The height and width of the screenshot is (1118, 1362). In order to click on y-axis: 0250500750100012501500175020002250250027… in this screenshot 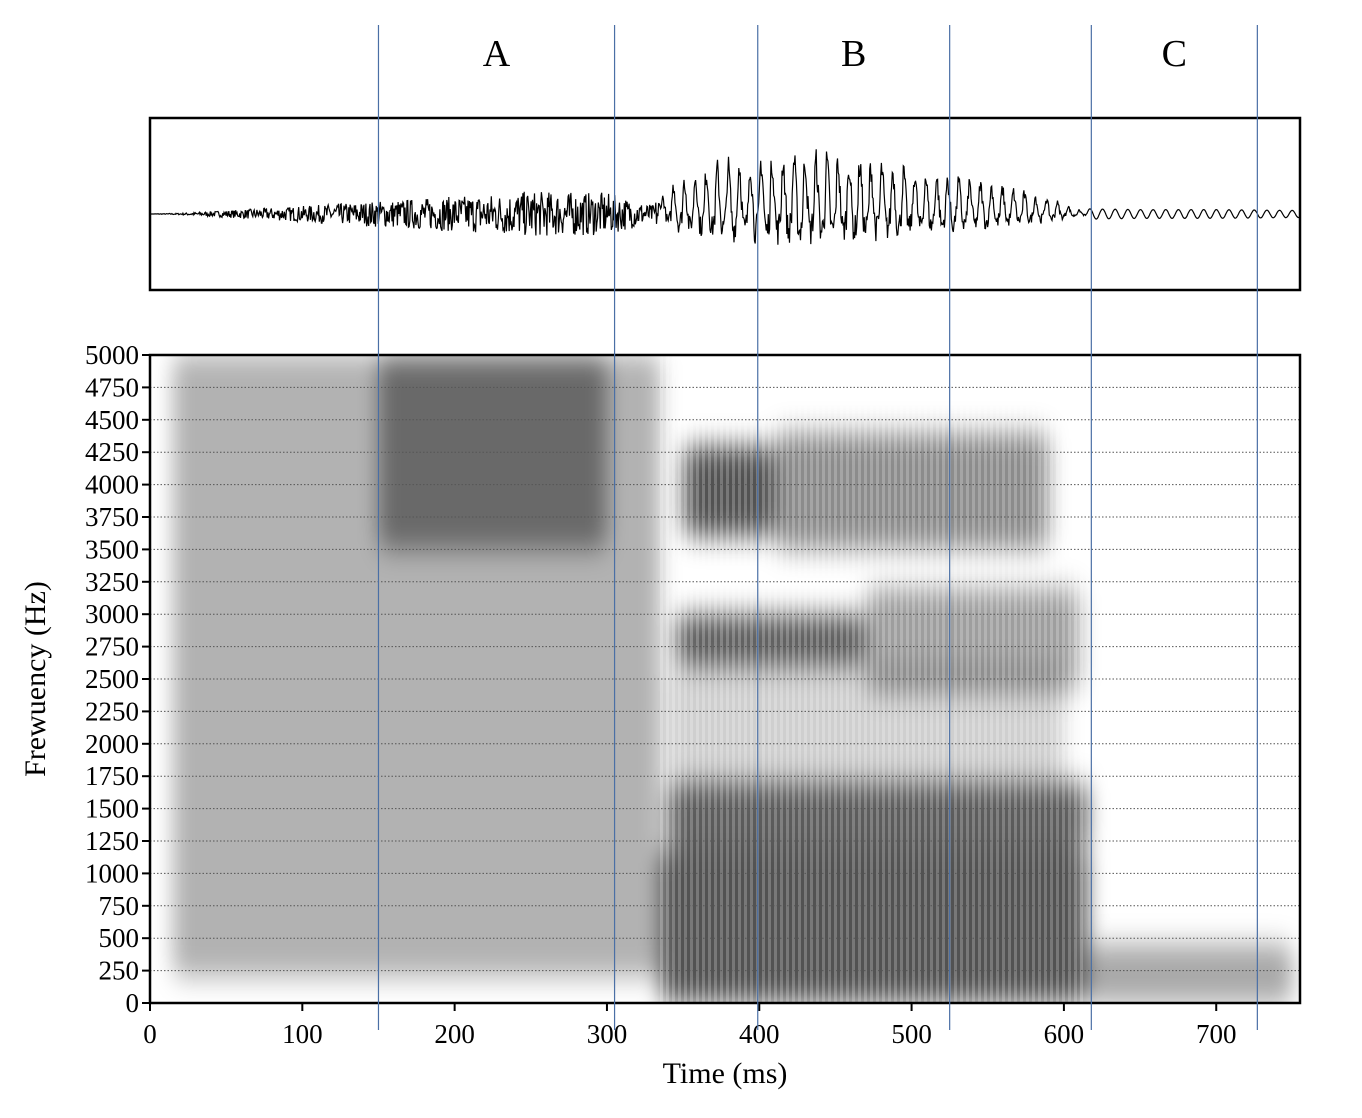, I will do `click(117, 679)`.